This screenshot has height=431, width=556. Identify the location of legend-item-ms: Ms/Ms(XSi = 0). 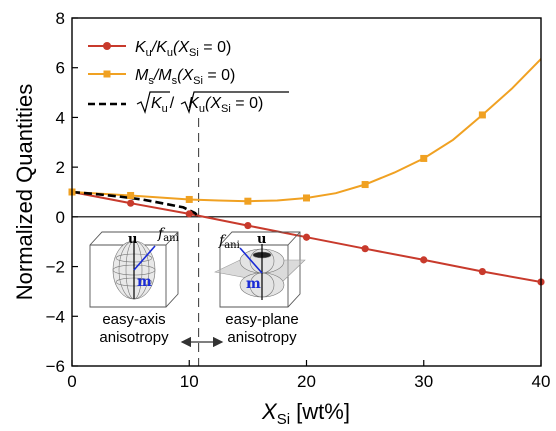
(161, 77).